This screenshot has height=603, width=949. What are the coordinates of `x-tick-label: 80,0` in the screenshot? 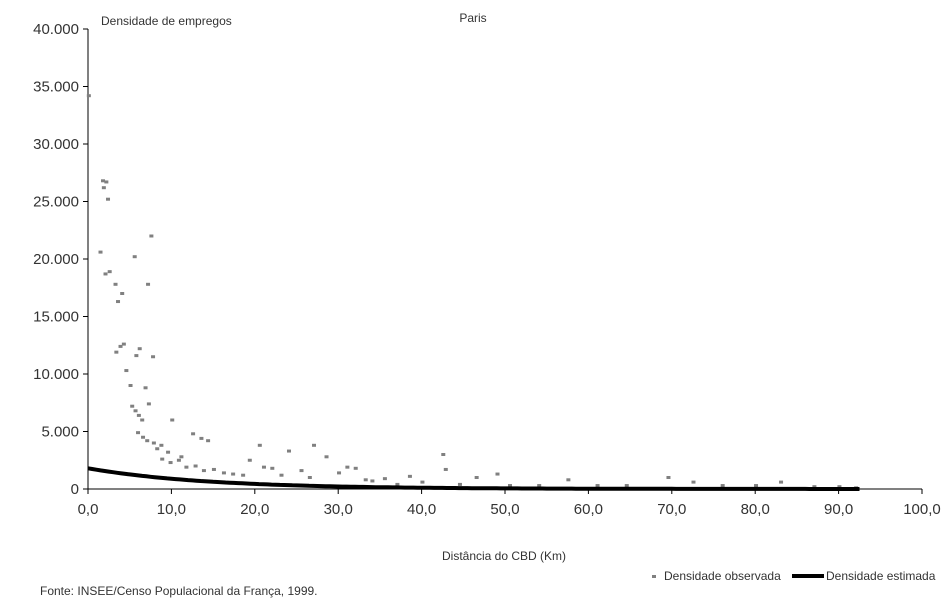 It's located at (755, 509).